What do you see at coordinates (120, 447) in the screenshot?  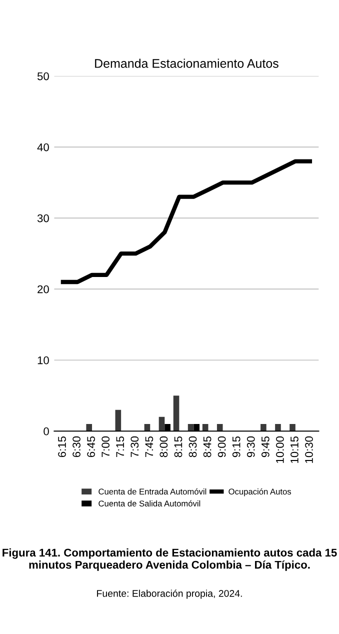 I see `x-tick-label: 7:15` at bounding box center [120, 447].